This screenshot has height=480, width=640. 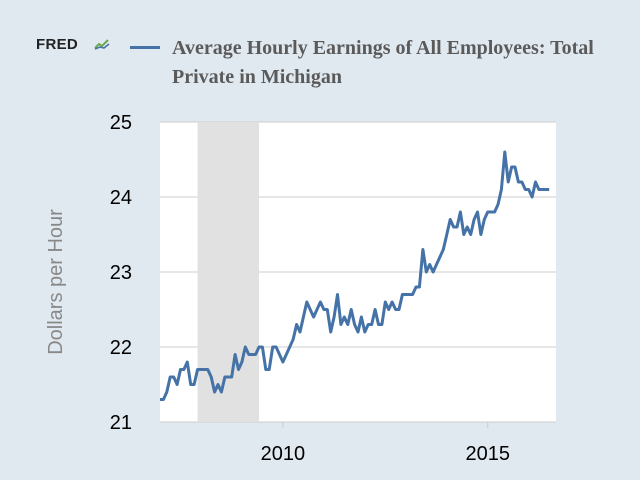 I want to click on fred-logo: FRED, so click(x=57, y=44).